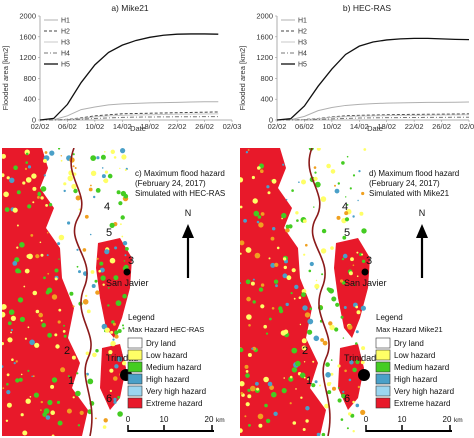 Image resolution: width=474 pixels, height=438 pixels. I want to click on map-c-caption-line1: c) Maximum flood hazard, so click(180, 173).